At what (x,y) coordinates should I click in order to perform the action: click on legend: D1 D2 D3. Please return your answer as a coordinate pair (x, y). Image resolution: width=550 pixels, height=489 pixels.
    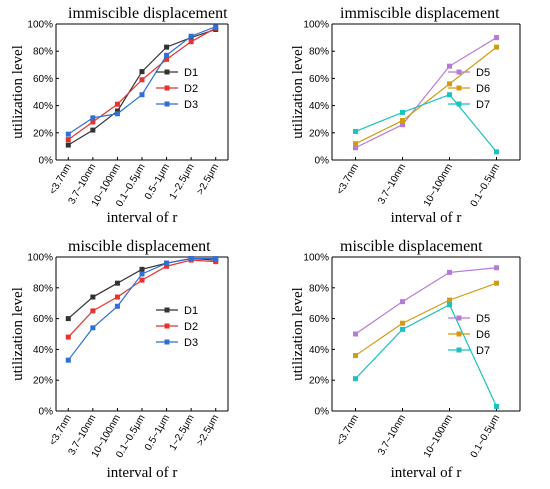
    Looking at the image, I should click on (177, 89).